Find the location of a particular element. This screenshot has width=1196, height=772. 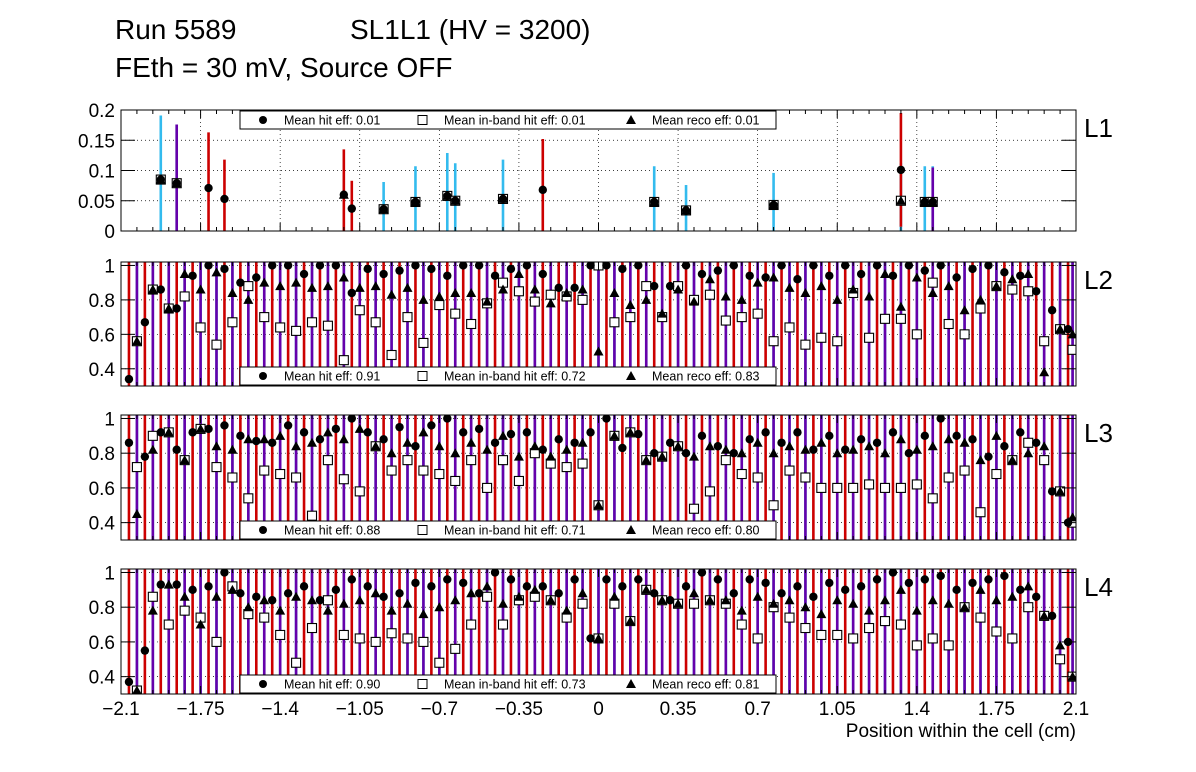

x-tick-label: 0.7 is located at coordinates (757, 709).